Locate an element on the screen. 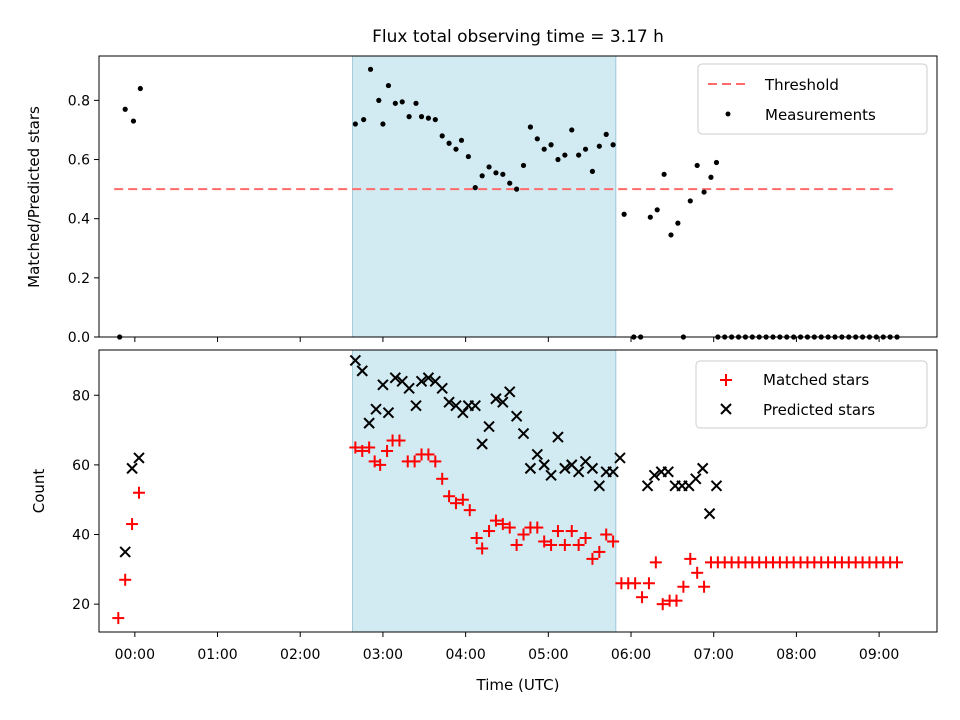 Image resolution: width=960 pixels, height=720 pixels. bottom-x-tick-label: 05:00 is located at coordinates (548, 655).